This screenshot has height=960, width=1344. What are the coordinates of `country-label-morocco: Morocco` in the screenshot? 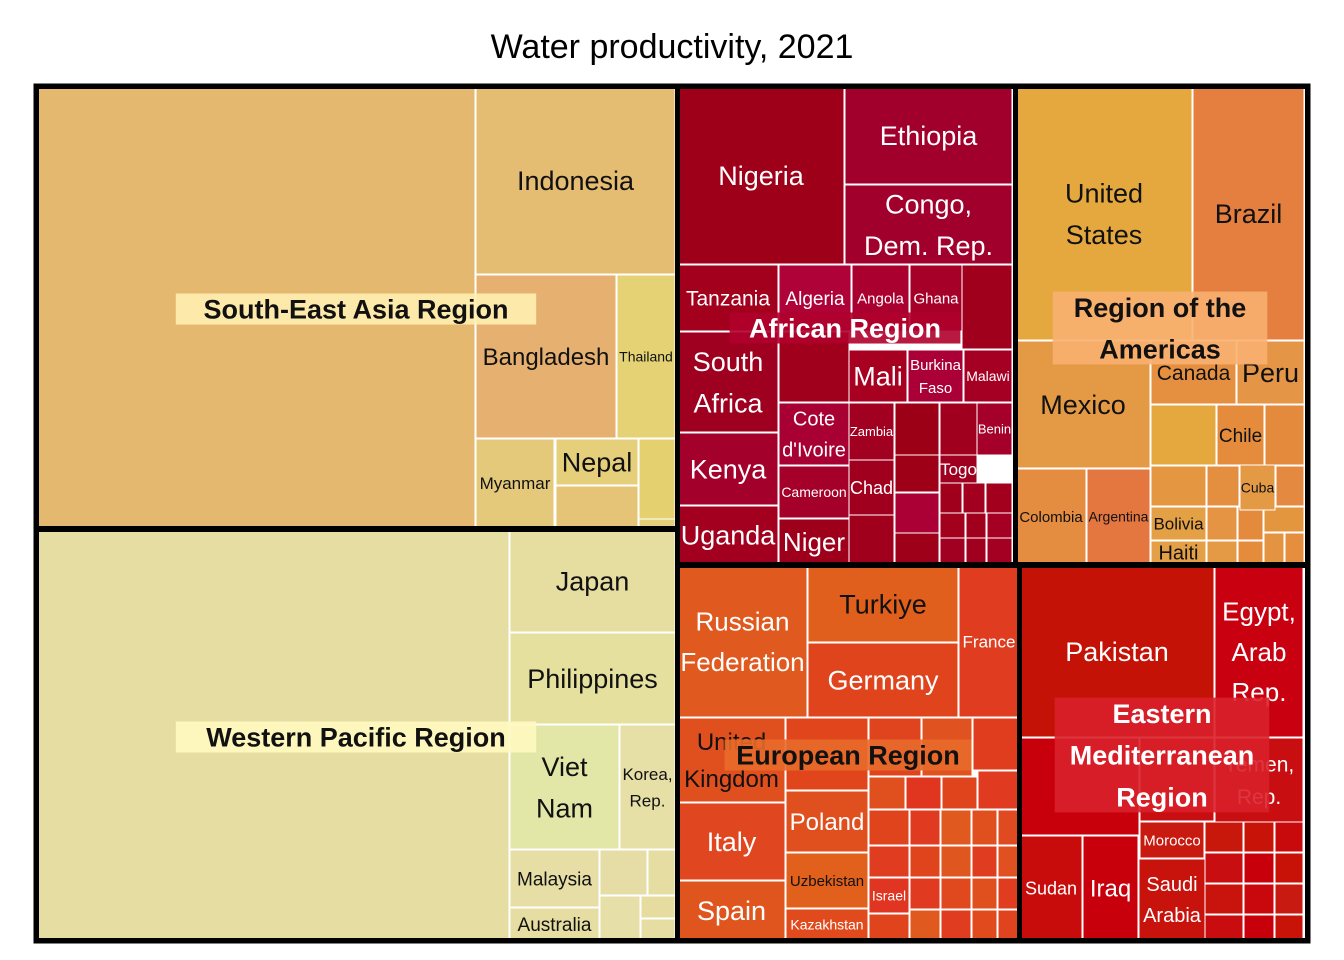 It's located at (1172, 840).